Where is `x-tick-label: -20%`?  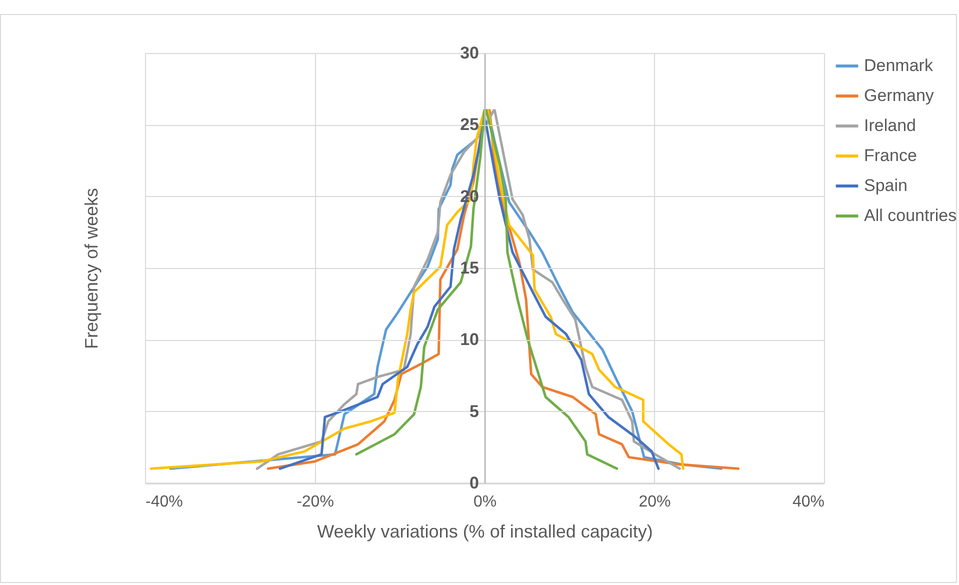
x-tick-label: -20% is located at coordinates (315, 502).